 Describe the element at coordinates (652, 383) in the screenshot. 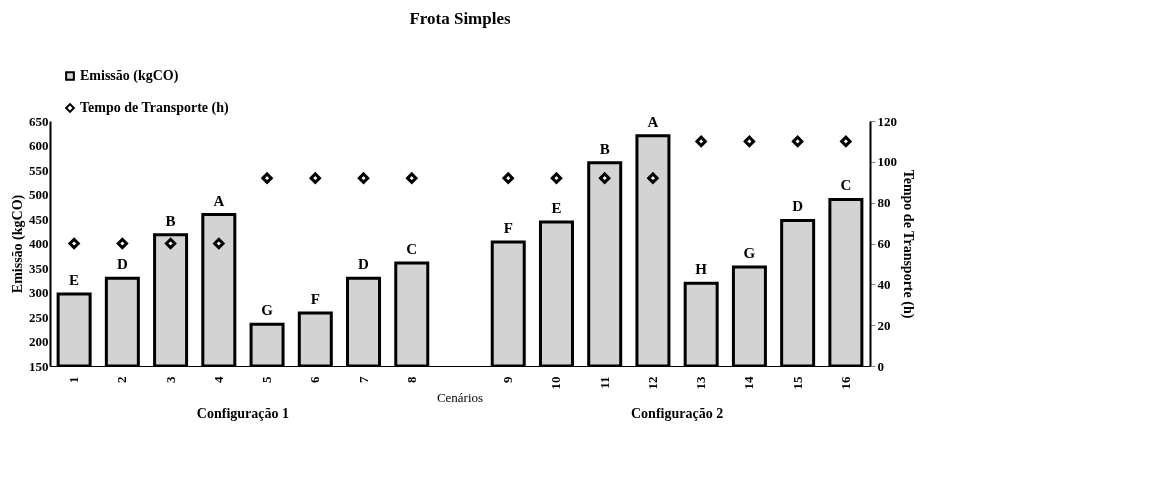

I see `x-tick-label: 12` at that location.